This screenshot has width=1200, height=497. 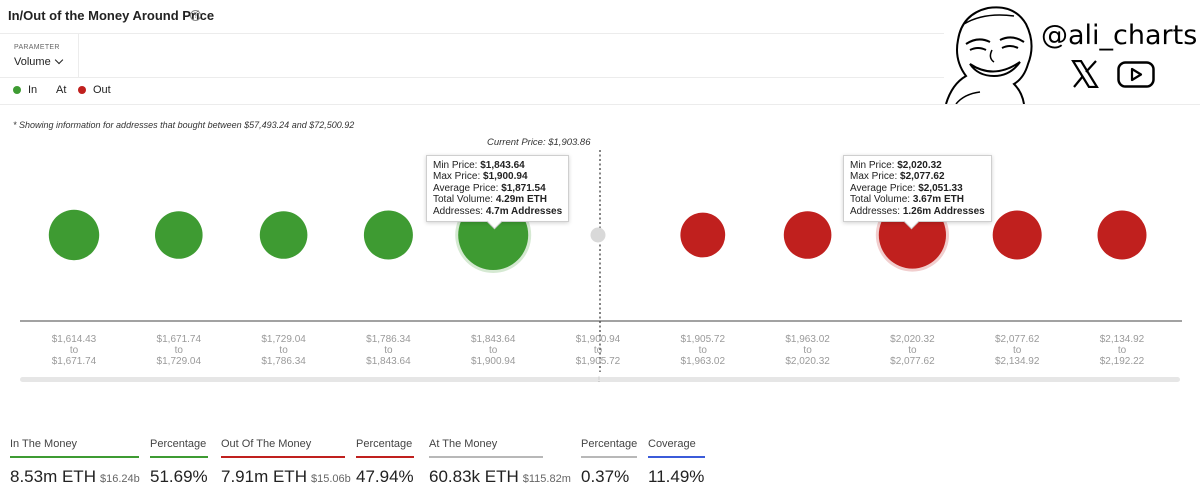 I want to click on tooltip-value: $2,051.33, so click(x=940, y=188).